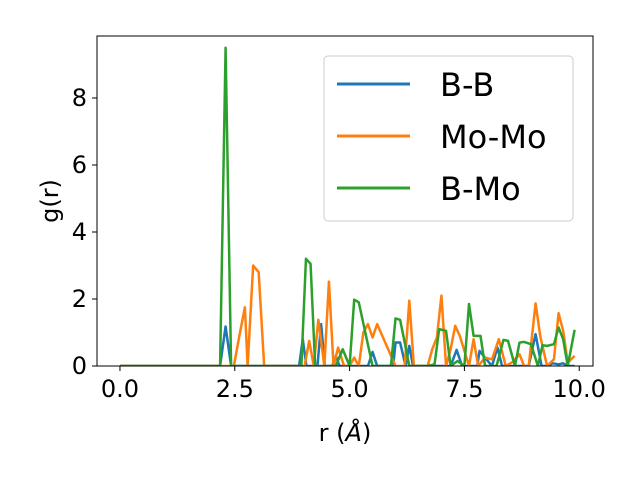 The image size is (640, 480). What do you see at coordinates (120, 389) in the screenshot?
I see `x-tick-label: 0.0` at bounding box center [120, 389].